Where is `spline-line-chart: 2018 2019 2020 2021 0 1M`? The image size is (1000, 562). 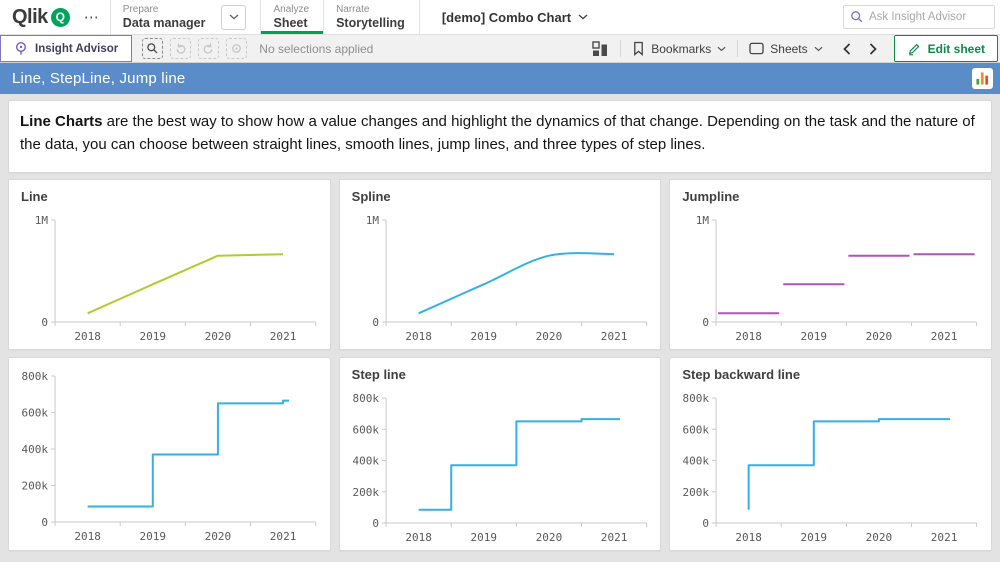 spline-line-chart: 2018 2019 2020 2021 0 1M is located at coordinates (500, 279).